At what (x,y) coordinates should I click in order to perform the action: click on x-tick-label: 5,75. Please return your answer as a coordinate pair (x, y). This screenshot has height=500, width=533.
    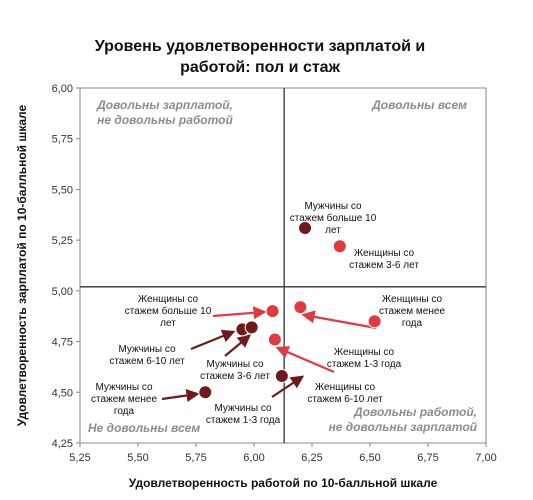
    Looking at the image, I should click on (195, 458).